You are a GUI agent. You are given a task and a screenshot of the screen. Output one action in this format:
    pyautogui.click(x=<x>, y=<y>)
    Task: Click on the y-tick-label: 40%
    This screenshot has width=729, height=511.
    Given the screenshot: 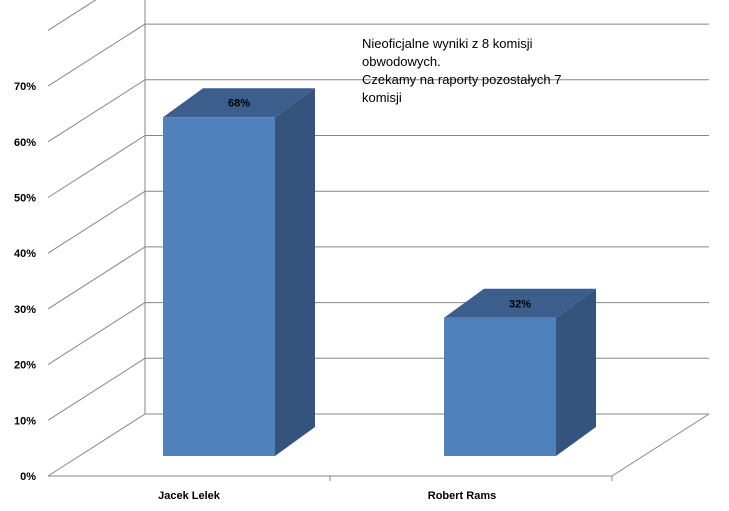 What is the action you would take?
    pyautogui.click(x=25, y=254)
    